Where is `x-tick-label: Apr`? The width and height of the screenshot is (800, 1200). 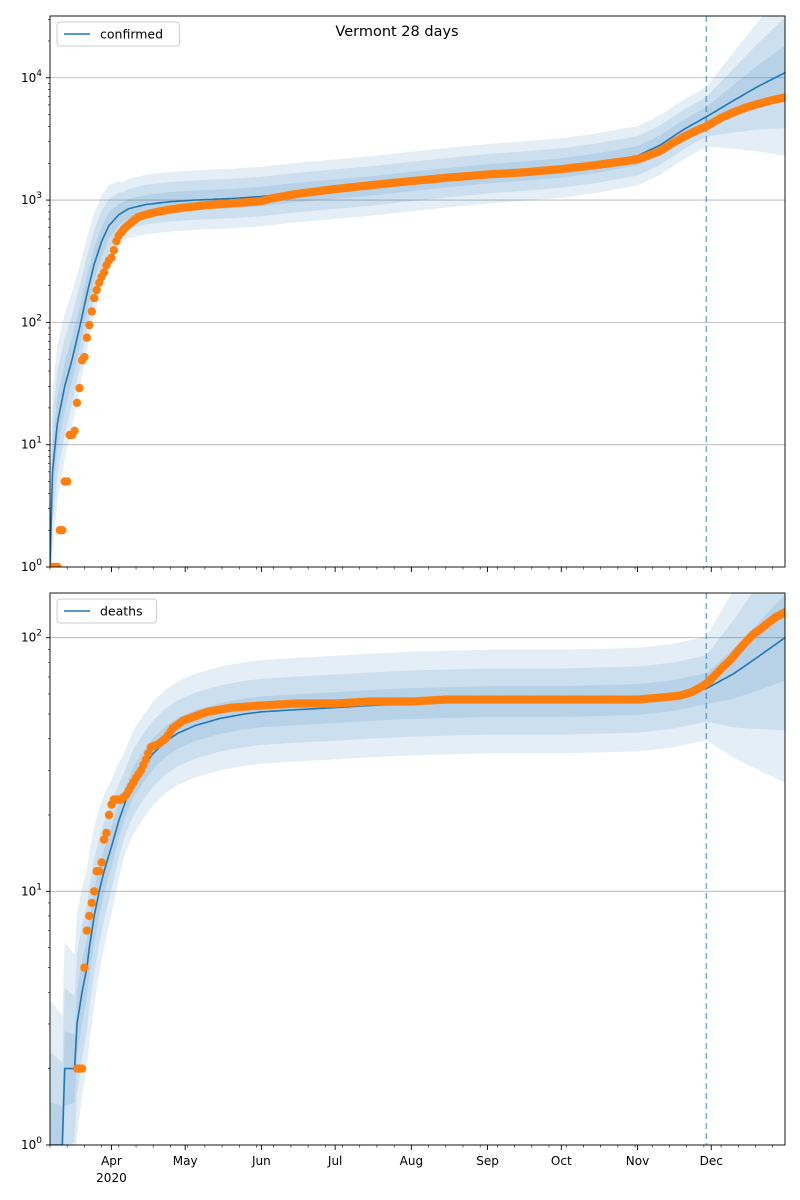 x-tick-label: Apr is located at coordinates (111, 1161).